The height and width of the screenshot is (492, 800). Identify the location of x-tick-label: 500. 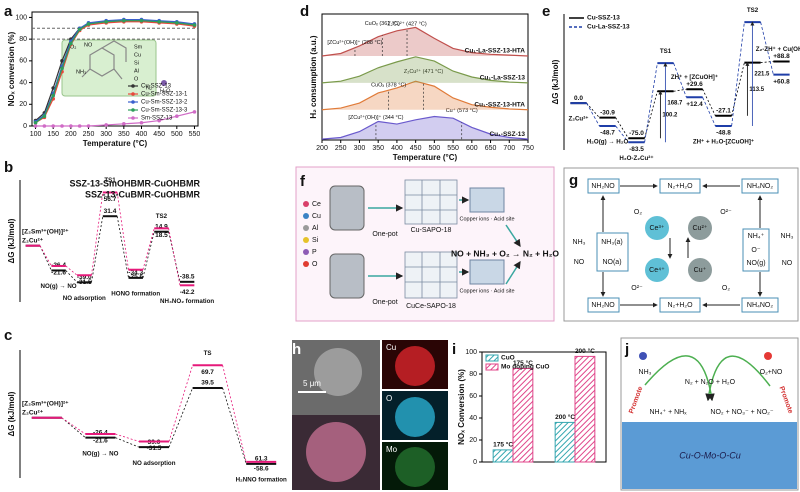
(177, 134).